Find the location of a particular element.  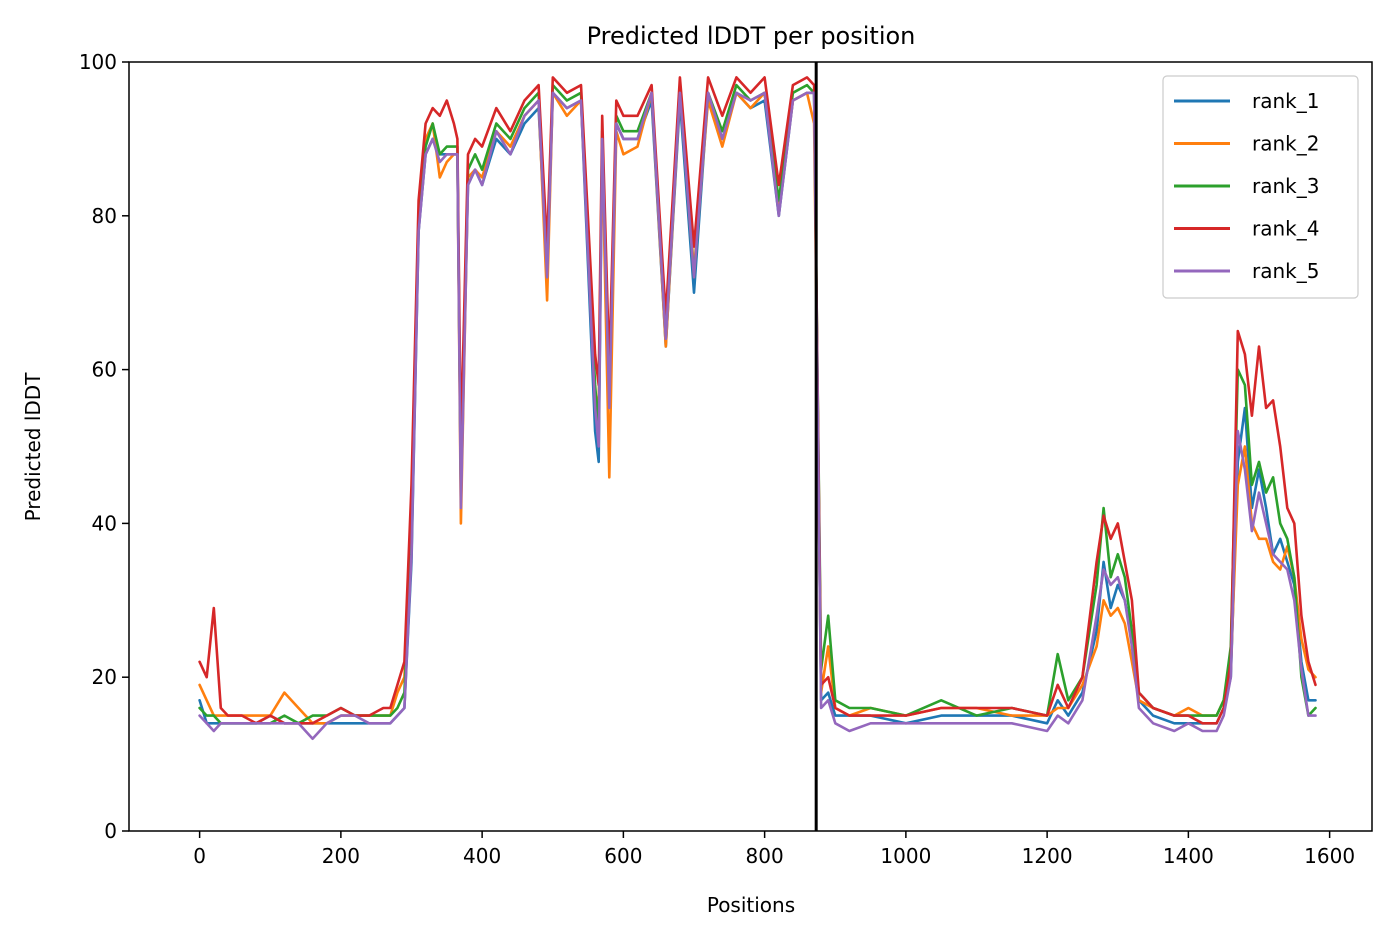

legend-label-rank-4: rank_4 is located at coordinates (1285, 229).